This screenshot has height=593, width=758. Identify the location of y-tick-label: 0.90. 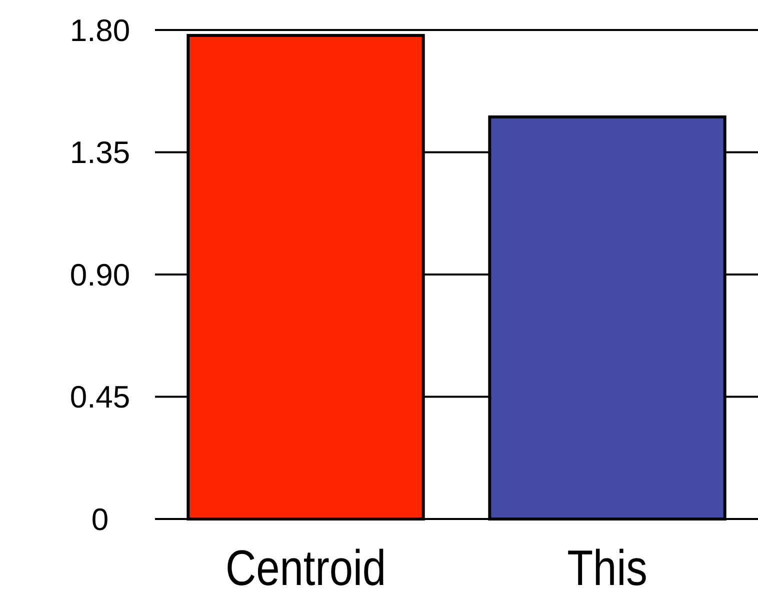
(100, 274).